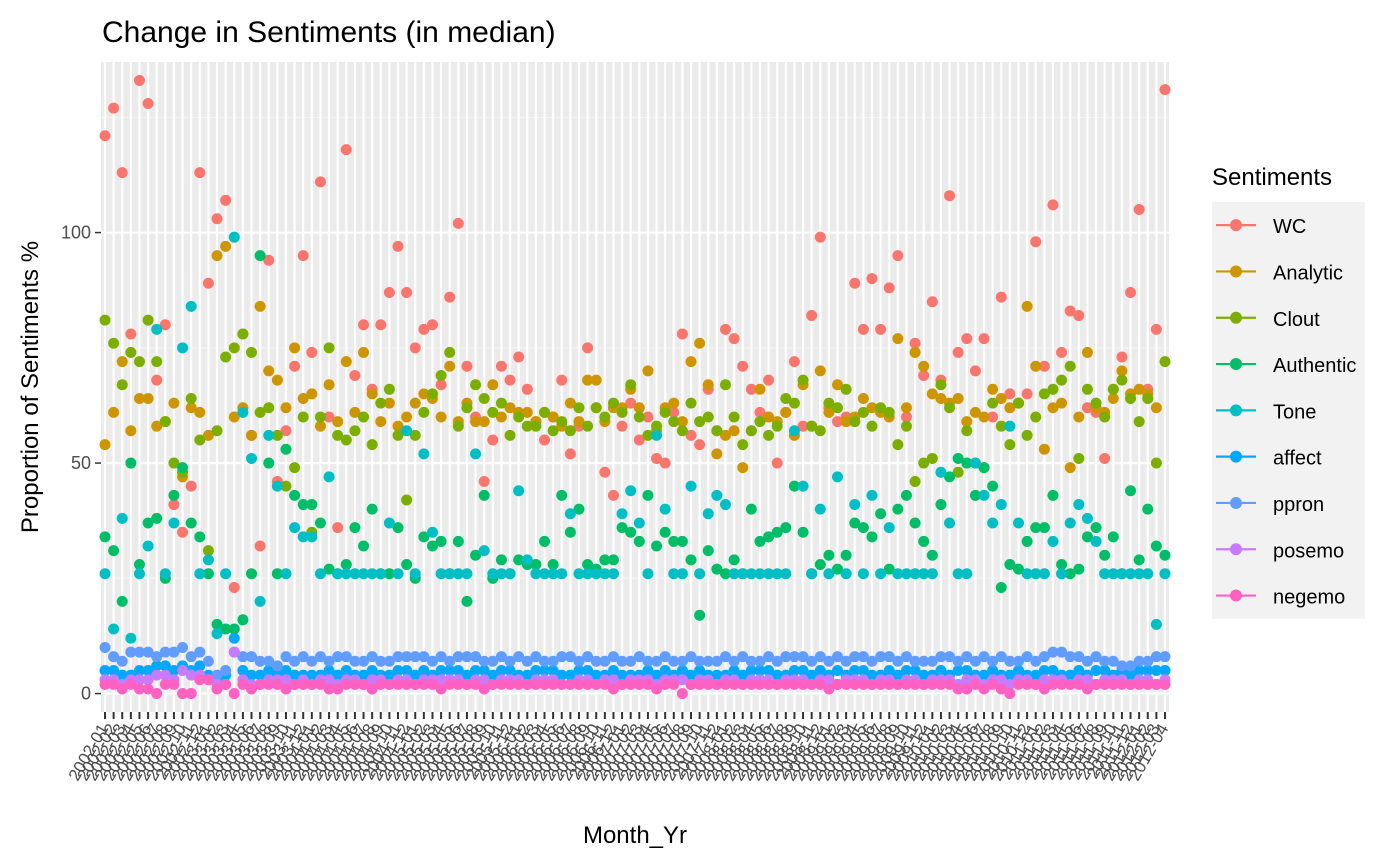  What do you see at coordinates (81, 463) in the screenshot?
I see `y-tick-label: 50` at bounding box center [81, 463].